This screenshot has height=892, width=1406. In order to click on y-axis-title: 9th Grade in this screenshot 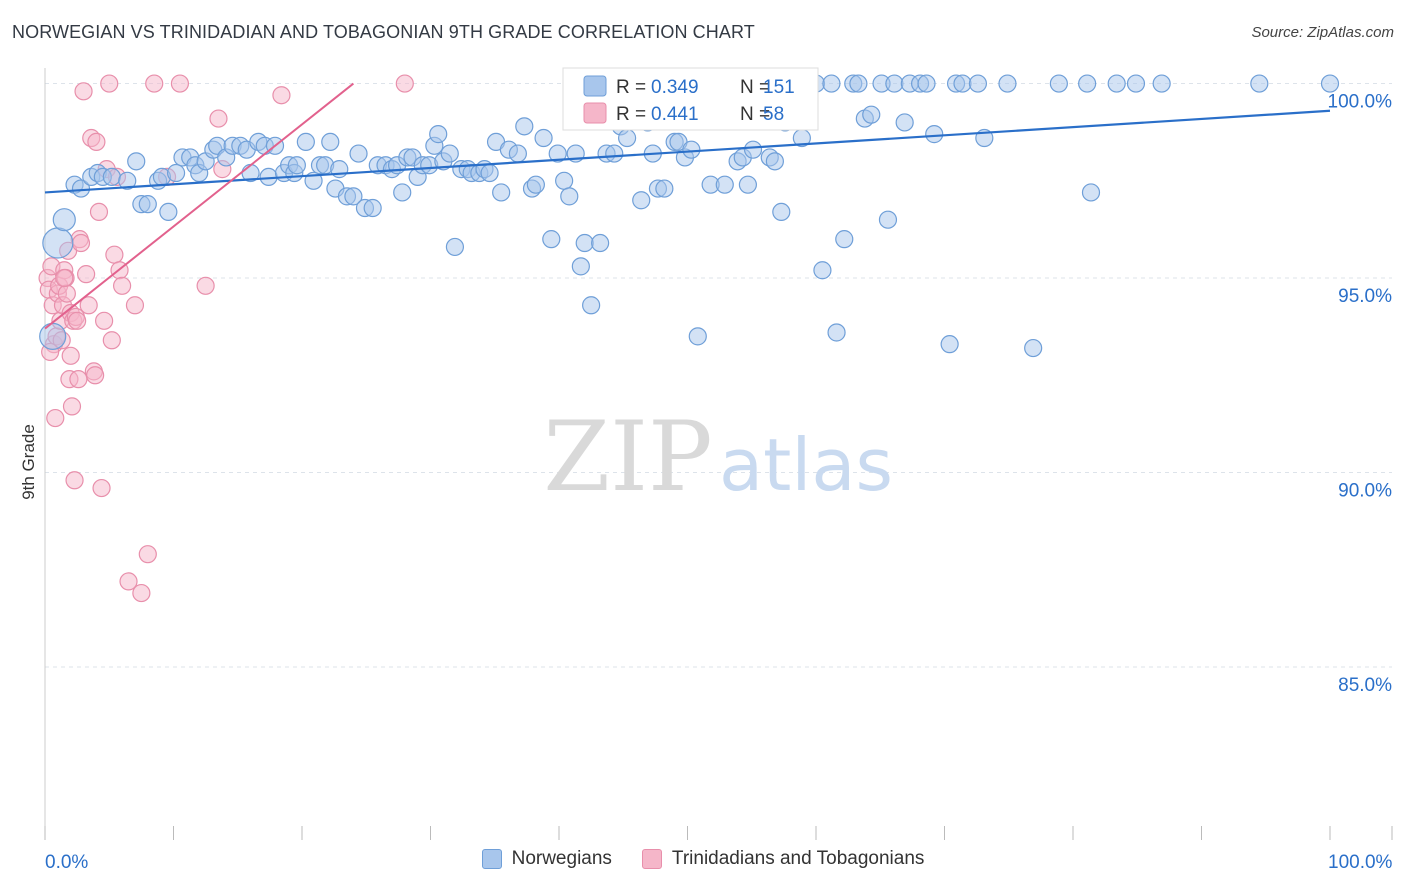, I will do `click(28, 462)`.